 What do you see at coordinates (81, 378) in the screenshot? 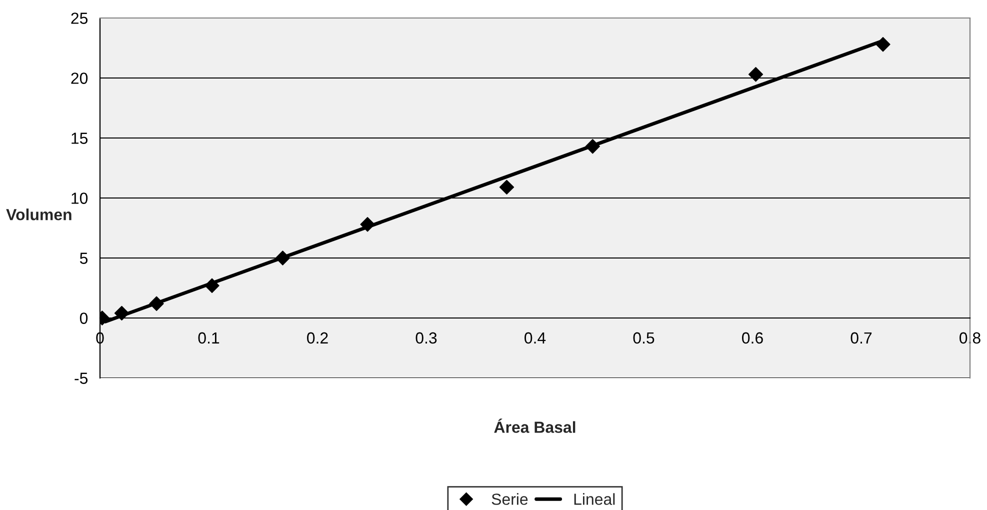
I see `y-tick-label: -5` at bounding box center [81, 378].